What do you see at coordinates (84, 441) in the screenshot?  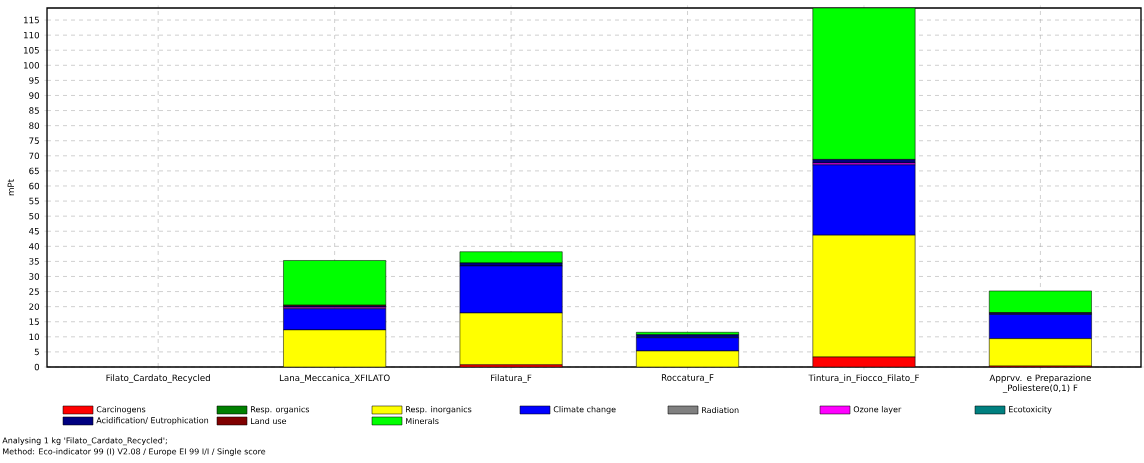 I see `text: Analysing 1 kg 'Filato_Cardato_Recycled';` at bounding box center [84, 441].